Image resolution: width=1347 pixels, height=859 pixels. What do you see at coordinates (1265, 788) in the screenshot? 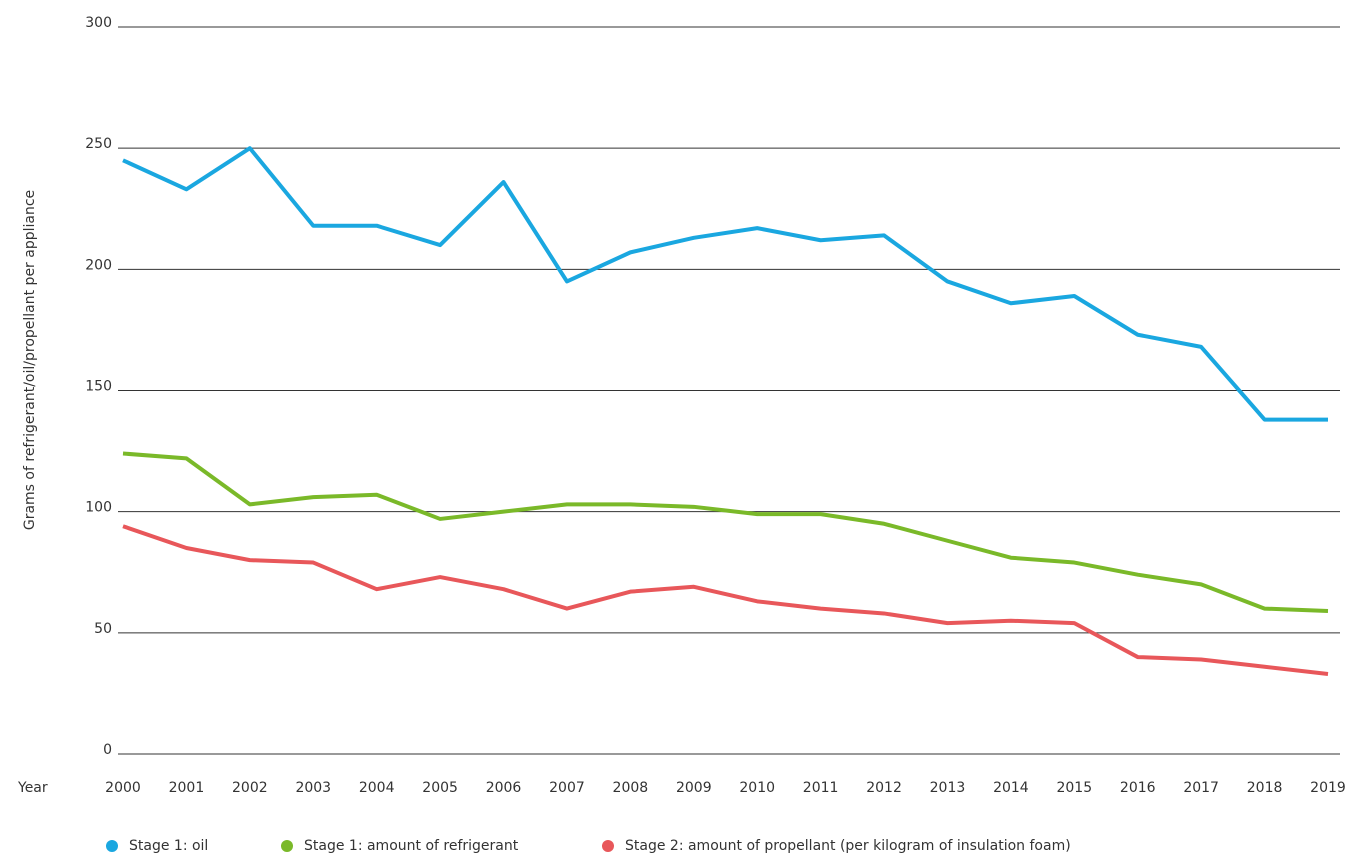
I see `x-tick-label: 2018` at bounding box center [1265, 788].